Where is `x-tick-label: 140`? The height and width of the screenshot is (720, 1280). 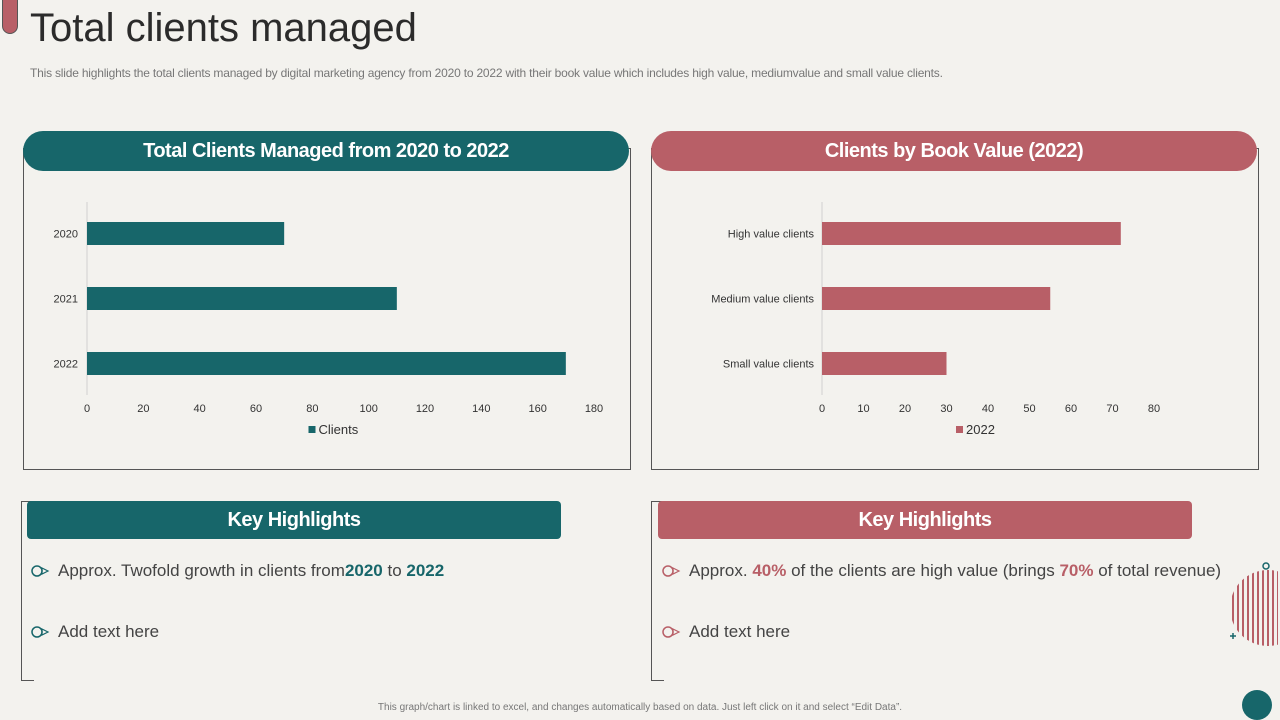 x-tick-label: 140 is located at coordinates (481, 409).